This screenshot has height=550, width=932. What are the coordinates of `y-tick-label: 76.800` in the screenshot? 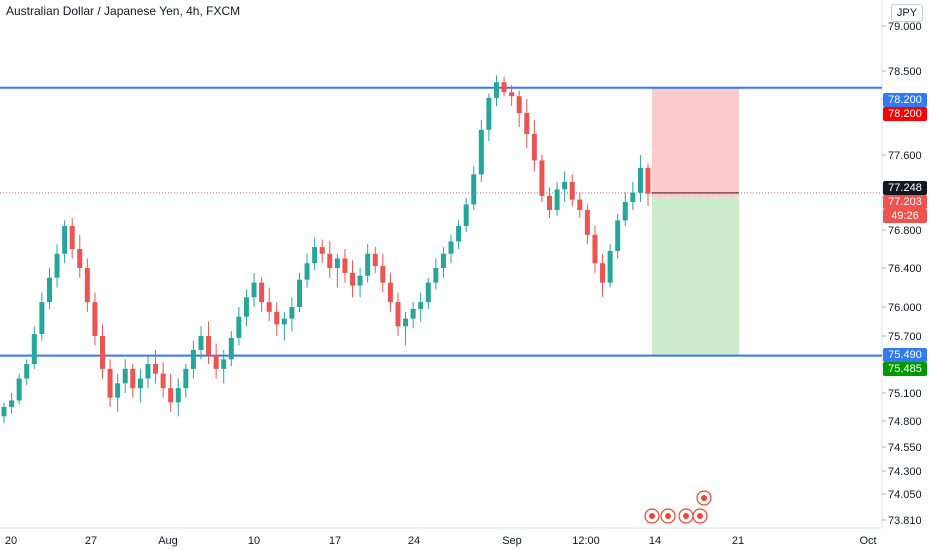 It's located at (905, 231).